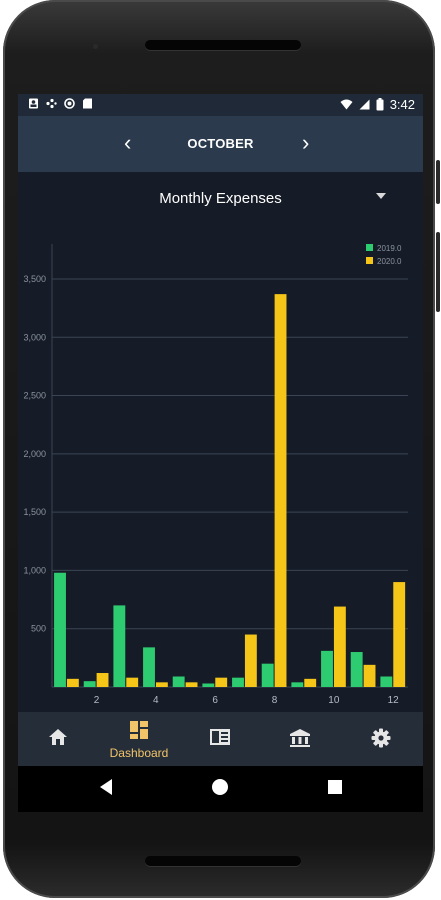 The image size is (441, 900). Describe the element at coordinates (106, 787) in the screenshot. I see `back-icon` at that location.